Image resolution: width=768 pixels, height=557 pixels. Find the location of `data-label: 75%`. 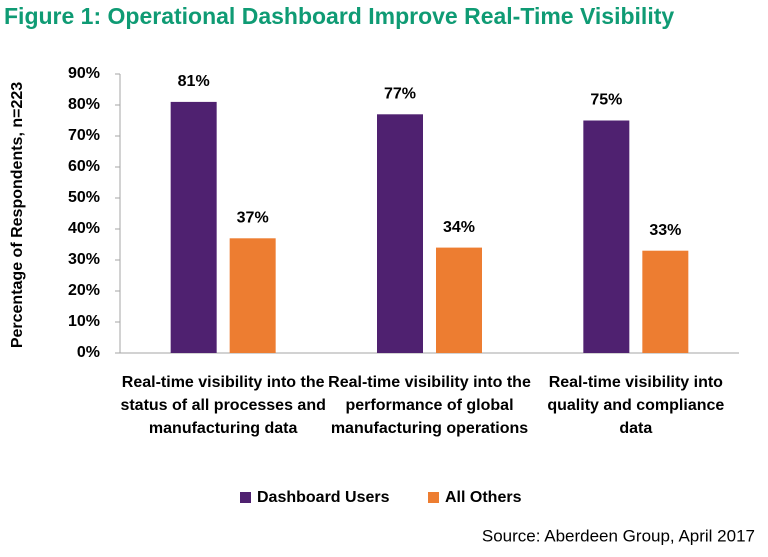

data-label: 75% is located at coordinates (606, 100).